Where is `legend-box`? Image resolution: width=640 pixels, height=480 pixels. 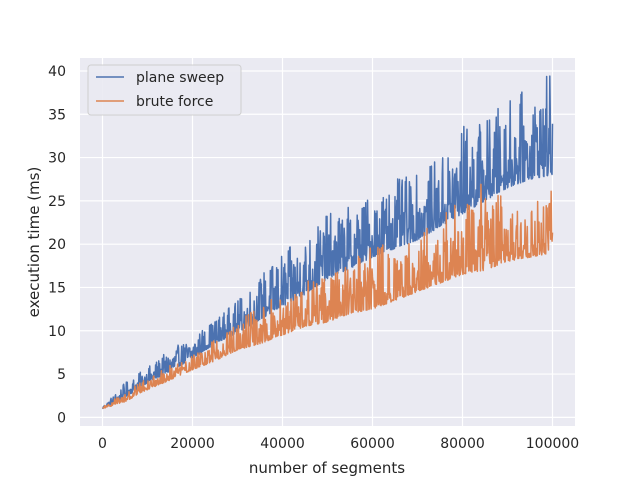
legend-box is located at coordinates (164, 90).